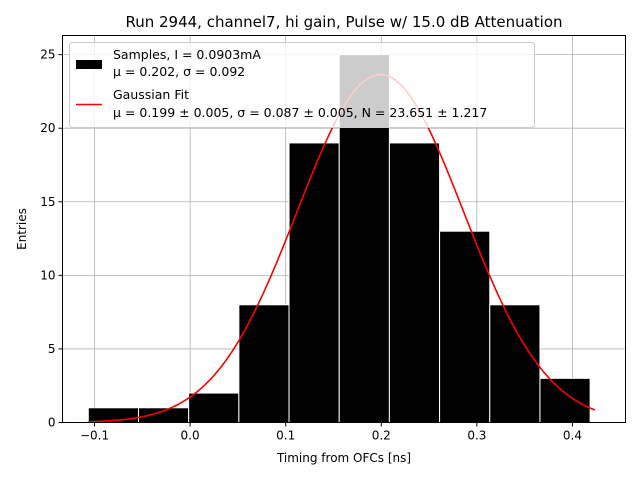 The image size is (640, 480). Describe the element at coordinates (47, 55) in the screenshot. I see `y-tick-label: 25` at that location.